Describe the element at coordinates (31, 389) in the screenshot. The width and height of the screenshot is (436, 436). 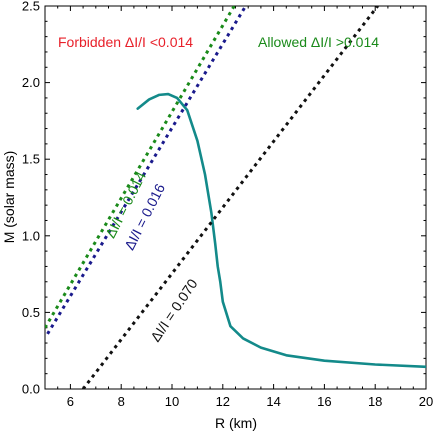
I see `y-tick-label: 0.0` at that location.